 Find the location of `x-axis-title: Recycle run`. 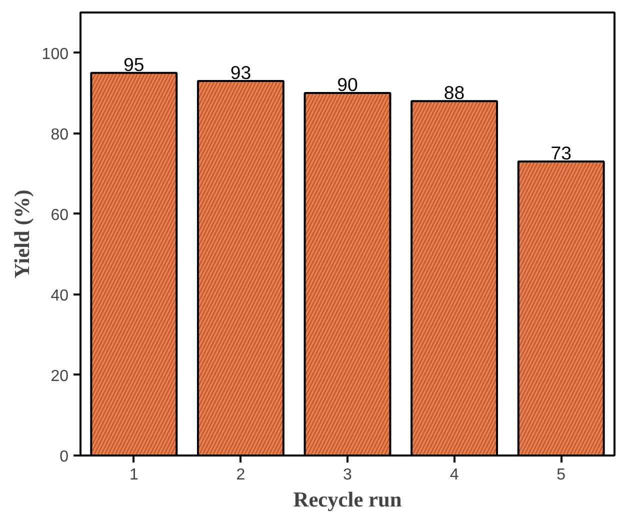

x-axis-title: Recycle run is located at coordinates (347, 500).